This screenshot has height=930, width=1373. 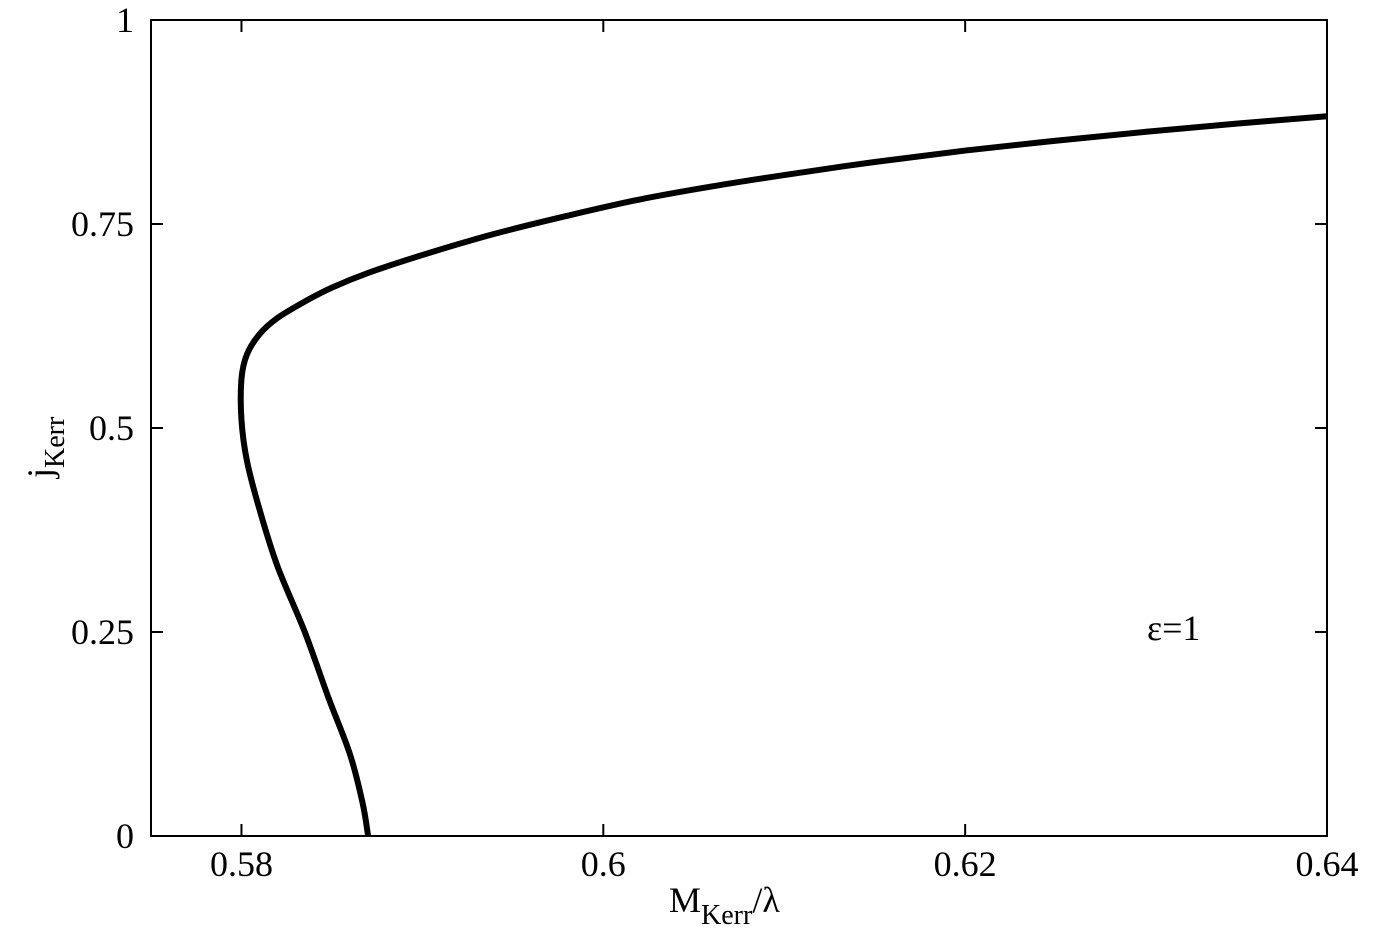 I want to click on y-tick-label: 0.25, so click(x=102, y=632).